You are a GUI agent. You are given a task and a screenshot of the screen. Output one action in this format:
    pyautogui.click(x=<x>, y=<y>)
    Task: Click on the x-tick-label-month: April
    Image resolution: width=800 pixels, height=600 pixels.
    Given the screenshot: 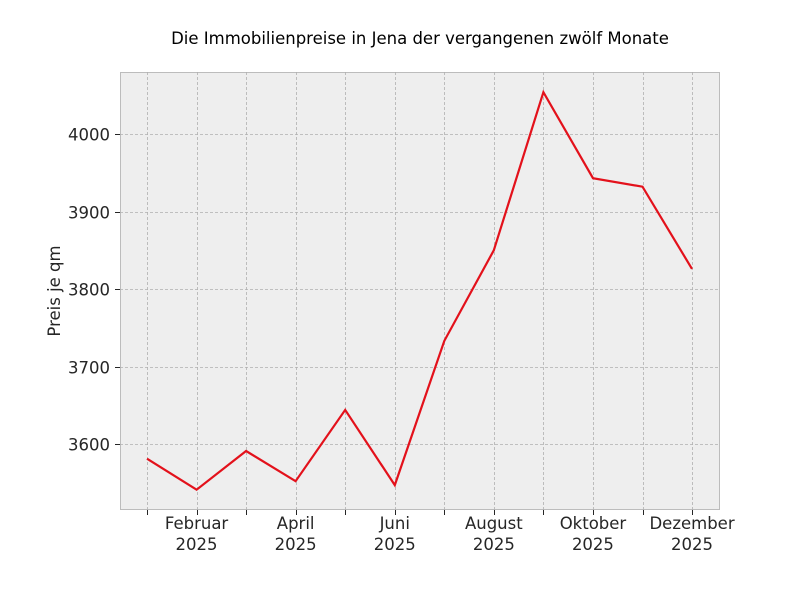 What is the action you would take?
    pyautogui.click(x=296, y=523)
    